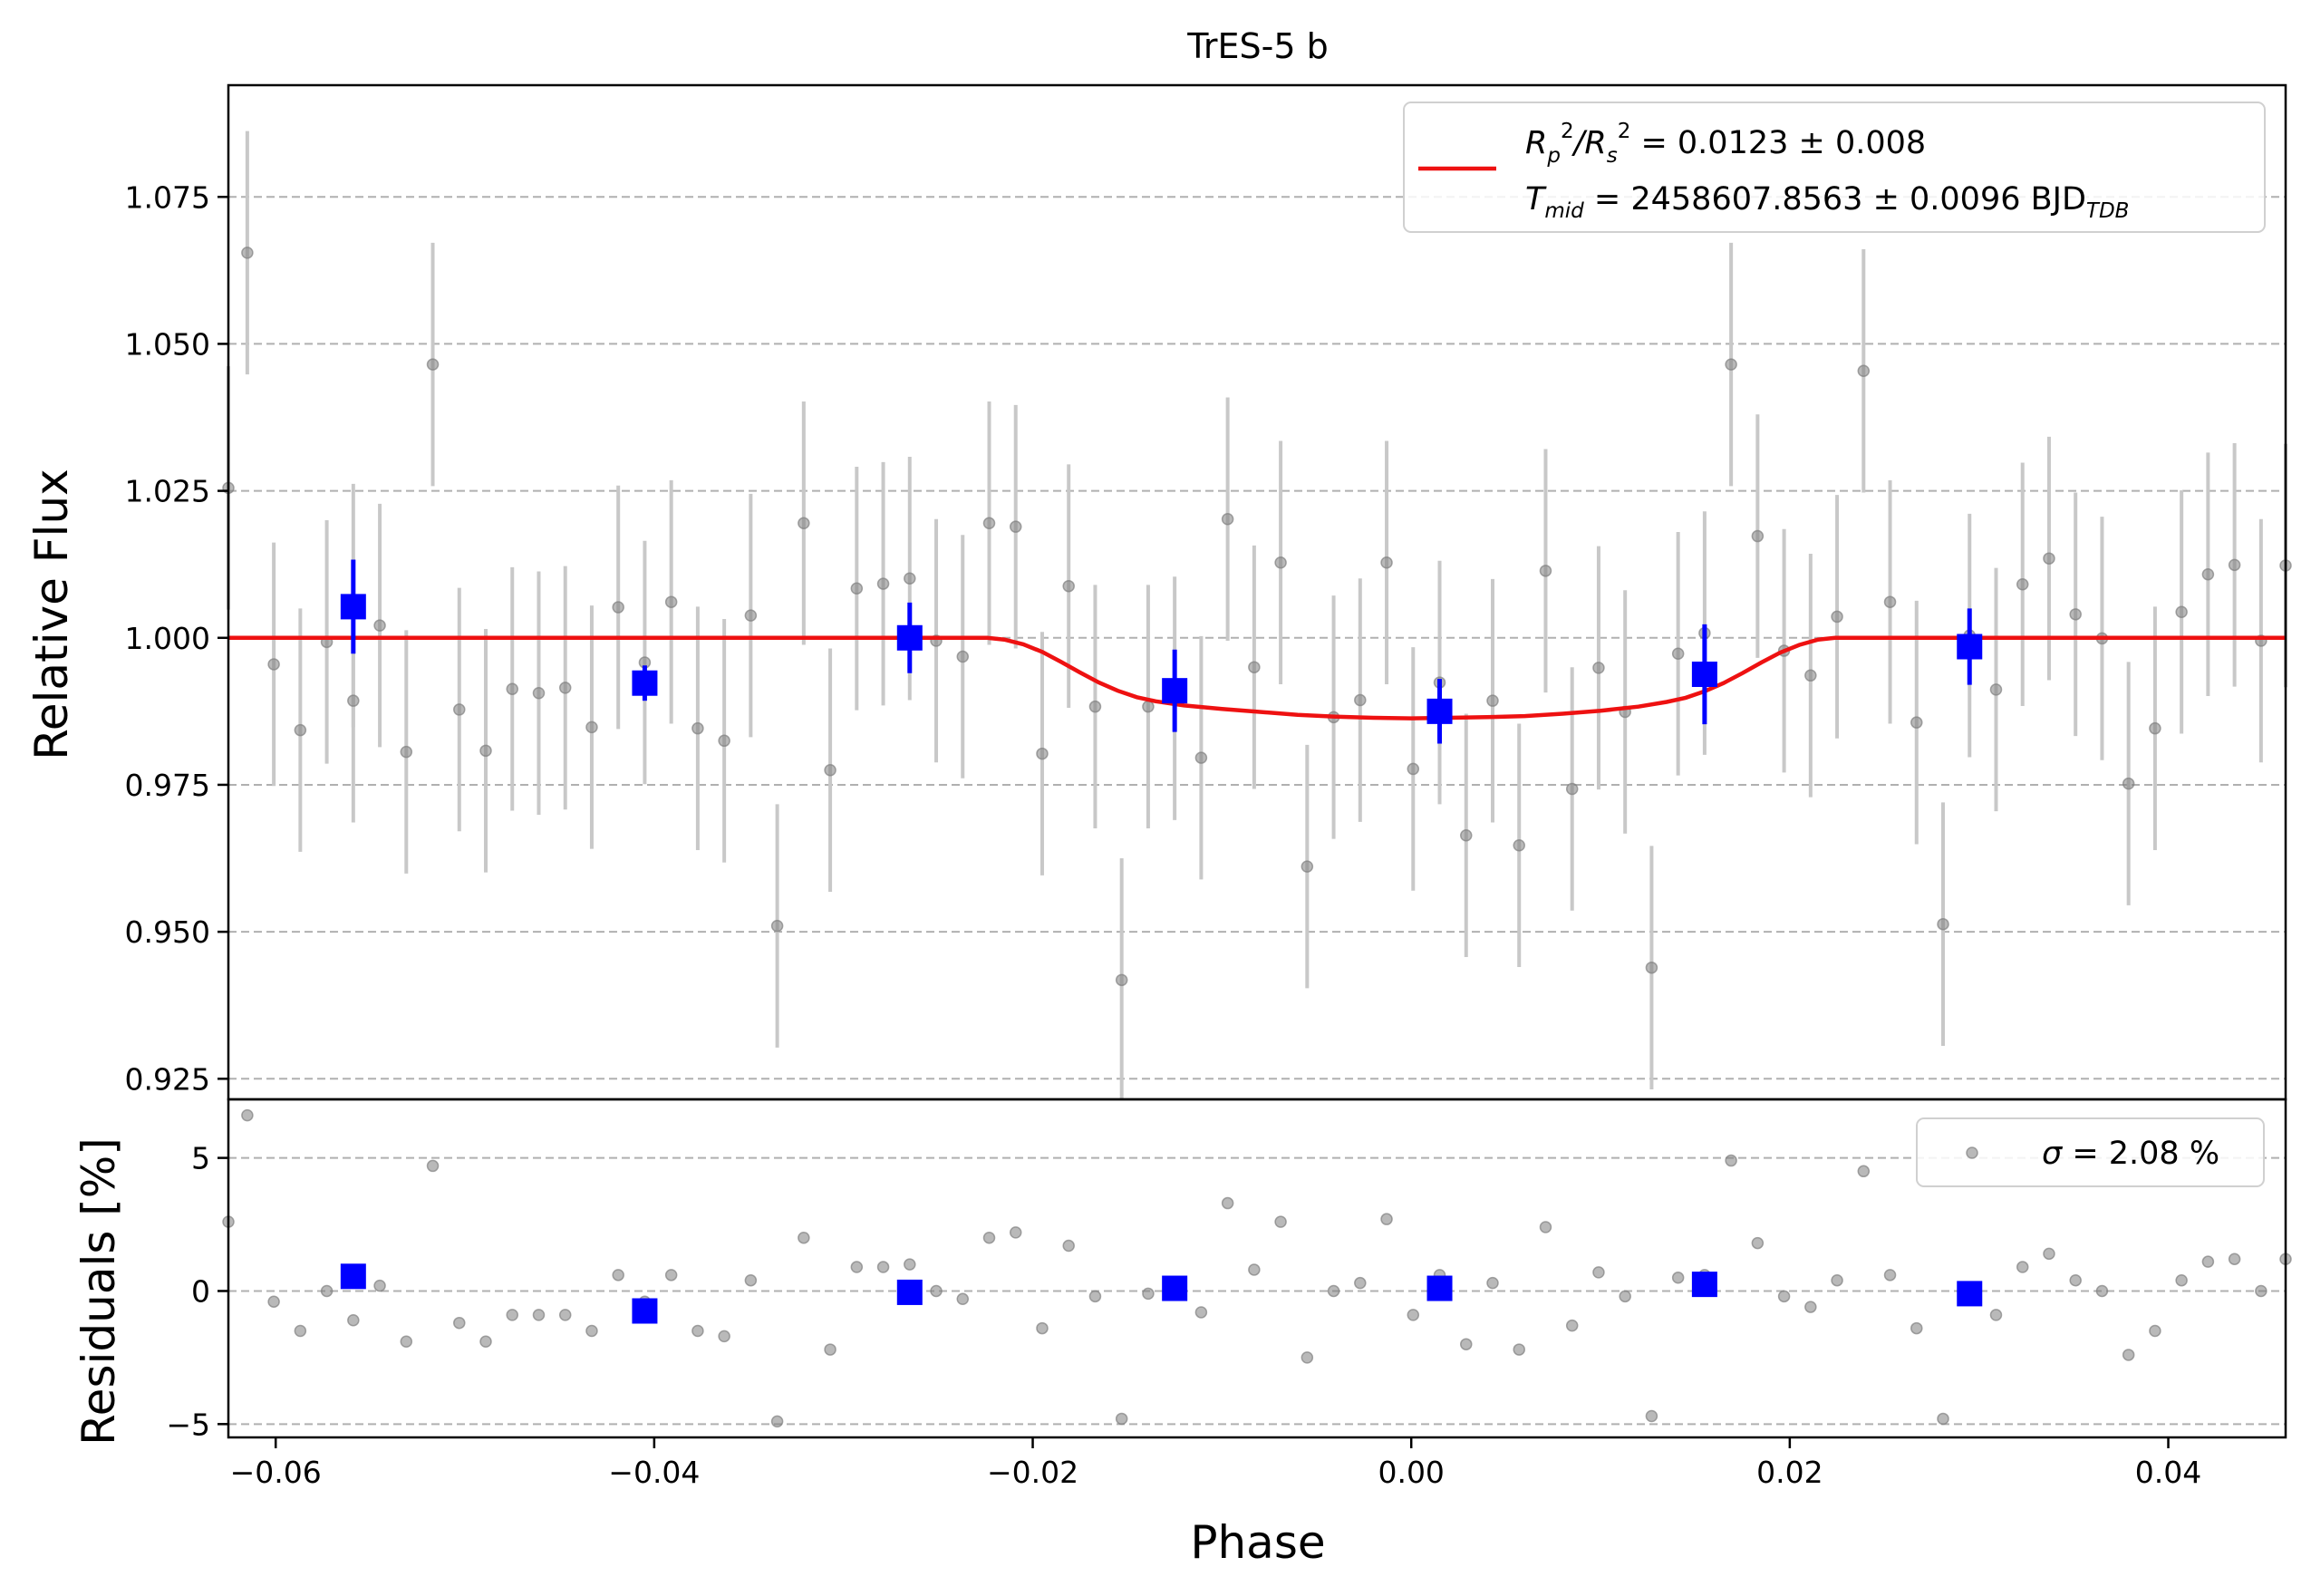 The image size is (2311, 1596). Describe the element at coordinates (1215, 1463) in the screenshot. I see `x-axis-ticks: −0.06 −0.04 −0.02 0.00 0.02 0.04` at that location.